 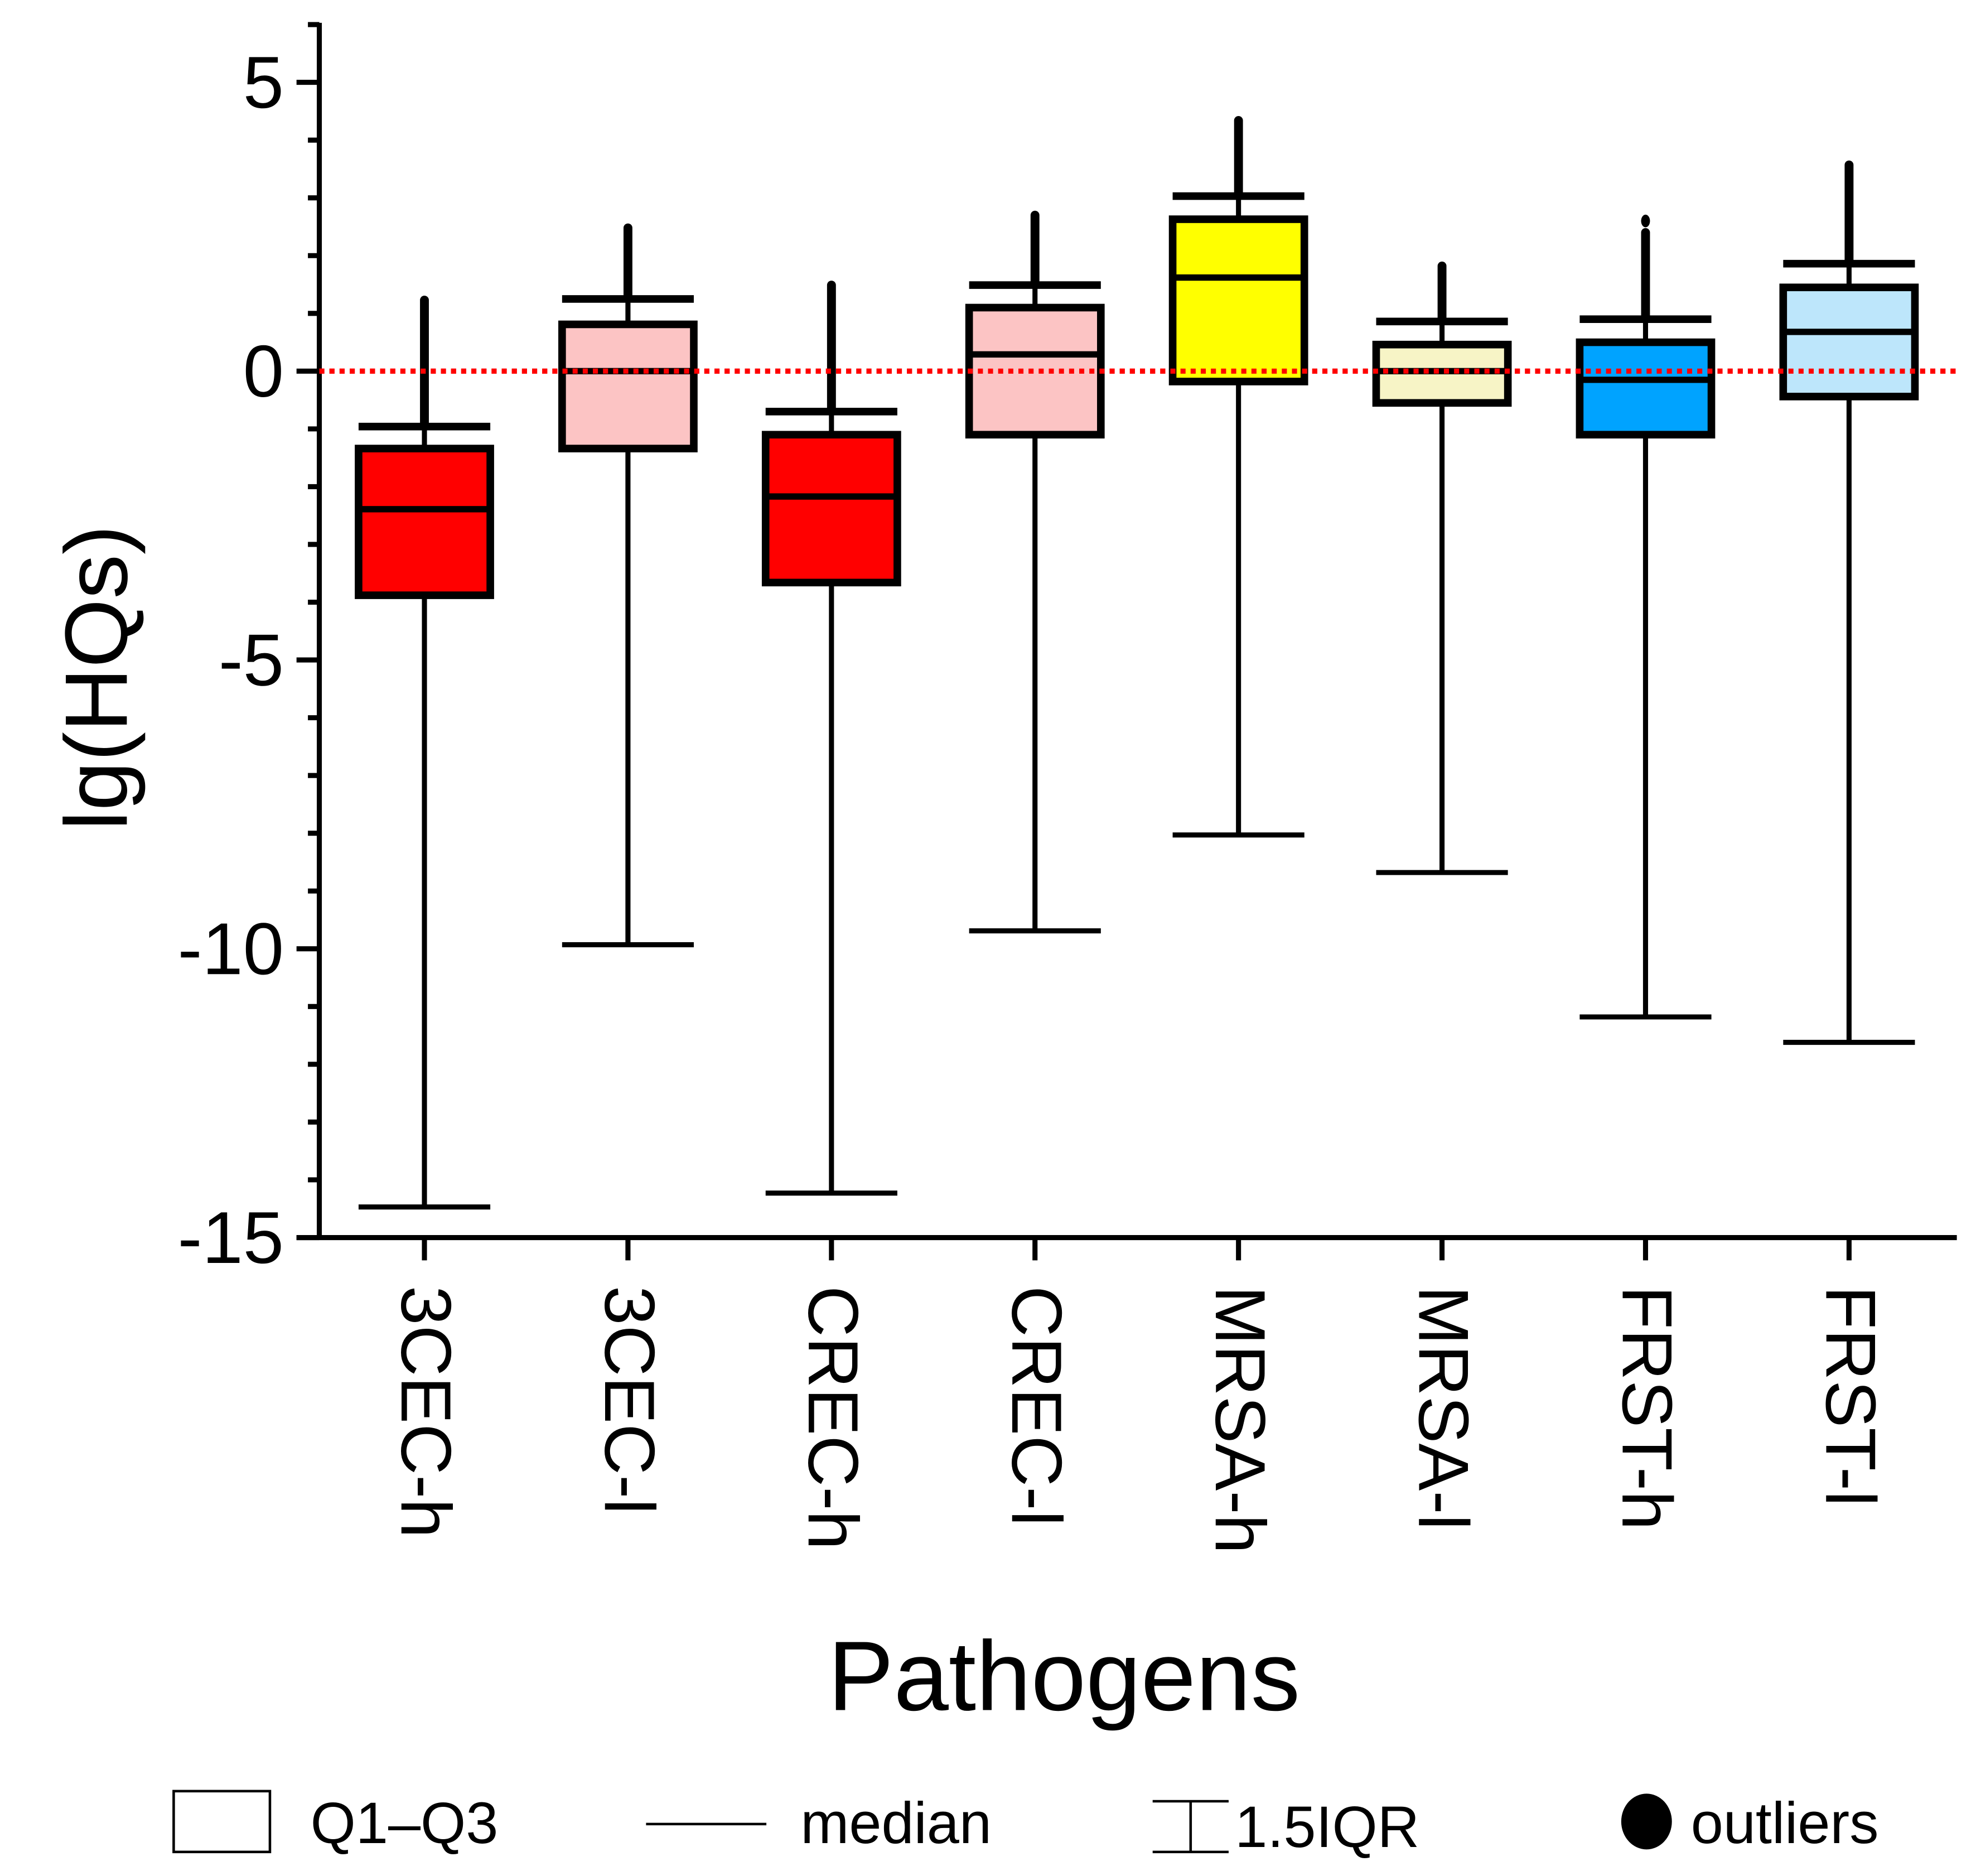 What do you see at coordinates (1785, 1823) in the screenshot?
I see `legend-label-outliers: outliers` at bounding box center [1785, 1823].